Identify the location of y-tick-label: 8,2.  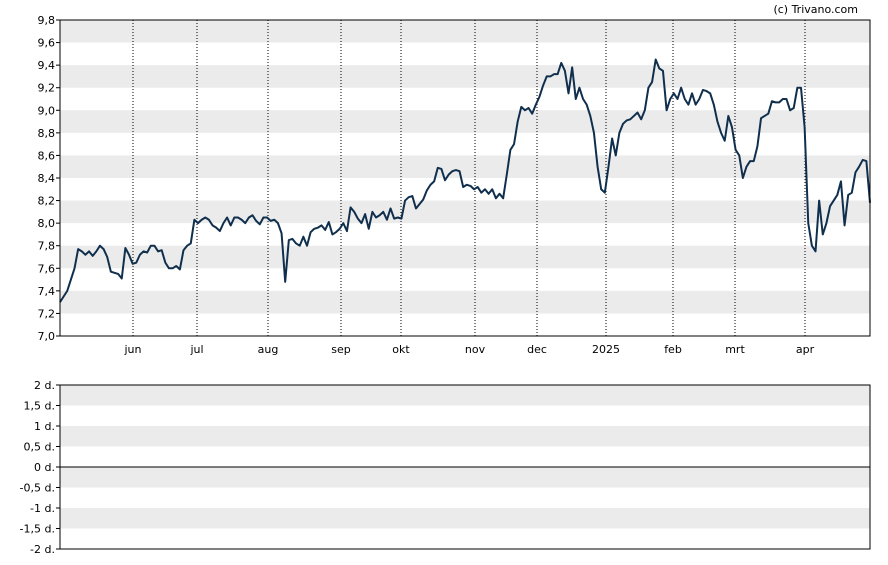
(47, 201).